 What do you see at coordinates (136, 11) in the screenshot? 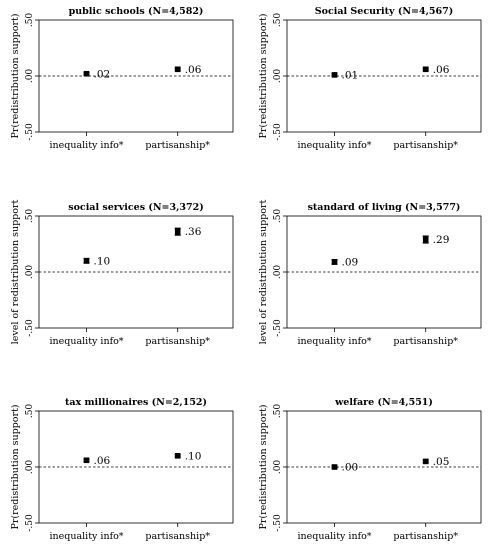
I see `panel-title: public schools (N=4,582)` at bounding box center [136, 11].